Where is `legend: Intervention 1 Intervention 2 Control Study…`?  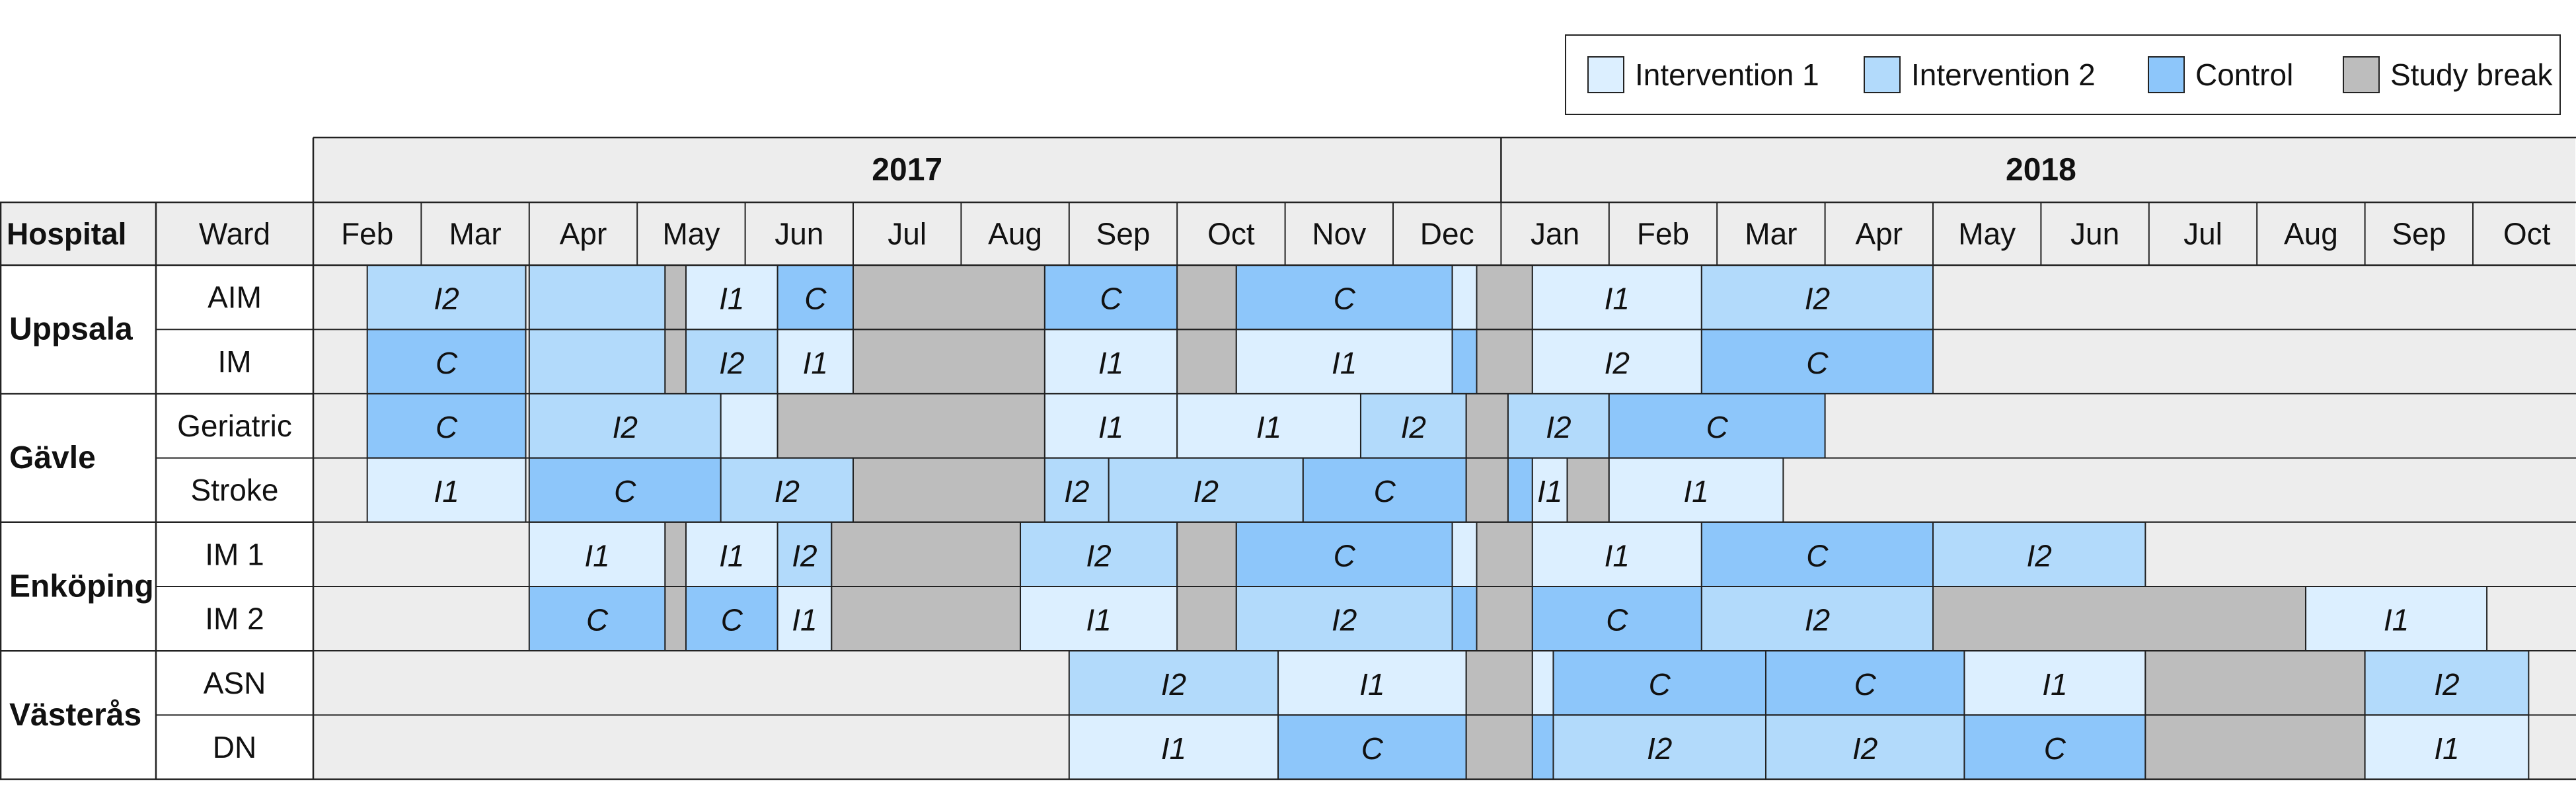 legend: Intervention 1 Intervention 2 Control Study… is located at coordinates (2063, 75).